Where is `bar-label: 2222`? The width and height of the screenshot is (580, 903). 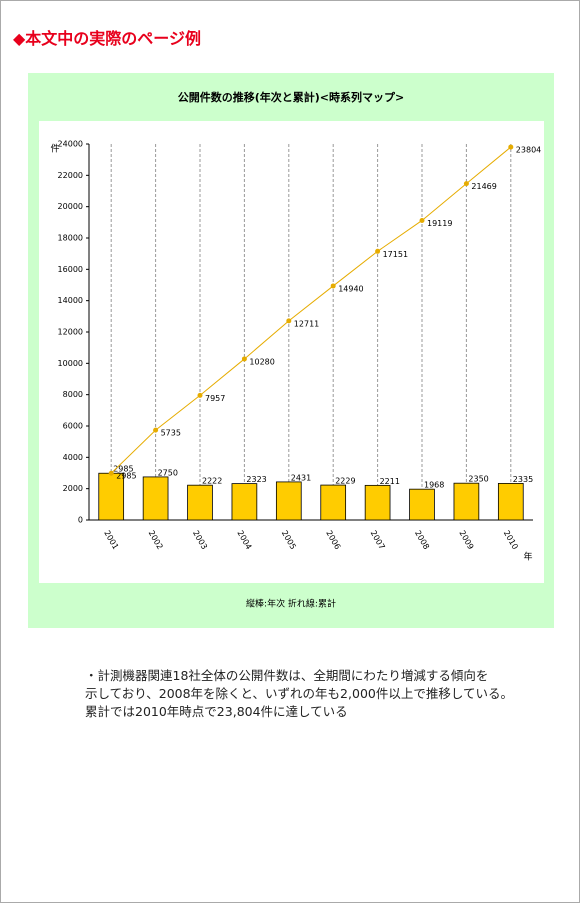
bar-label: 2222 is located at coordinates (212, 481).